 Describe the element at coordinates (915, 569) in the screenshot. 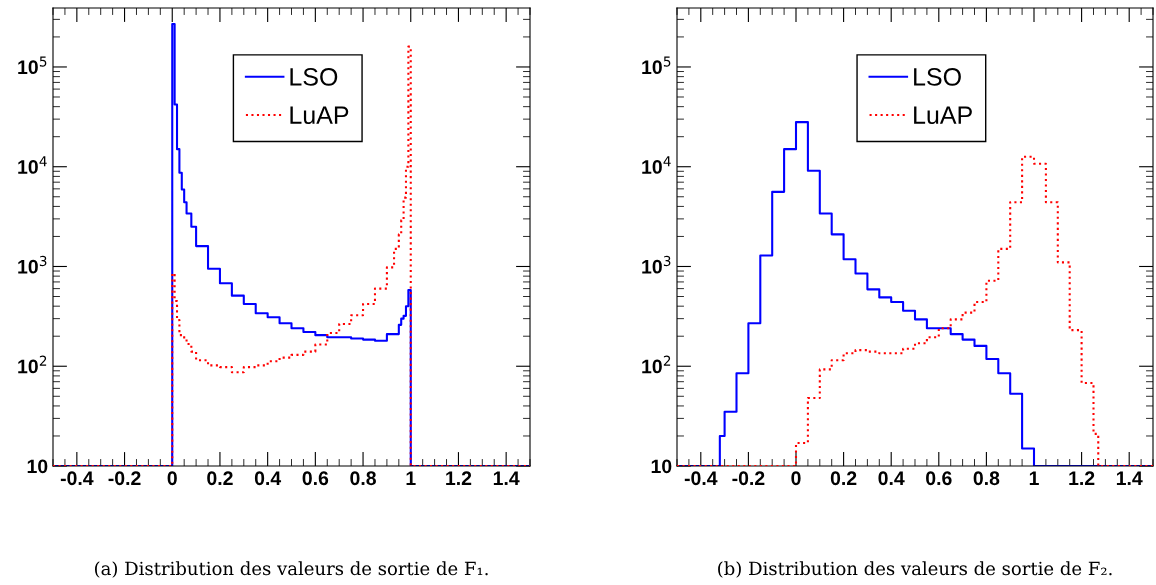

I see `text: (b) Distribution des valeurs de sortie de F₂.` at that location.